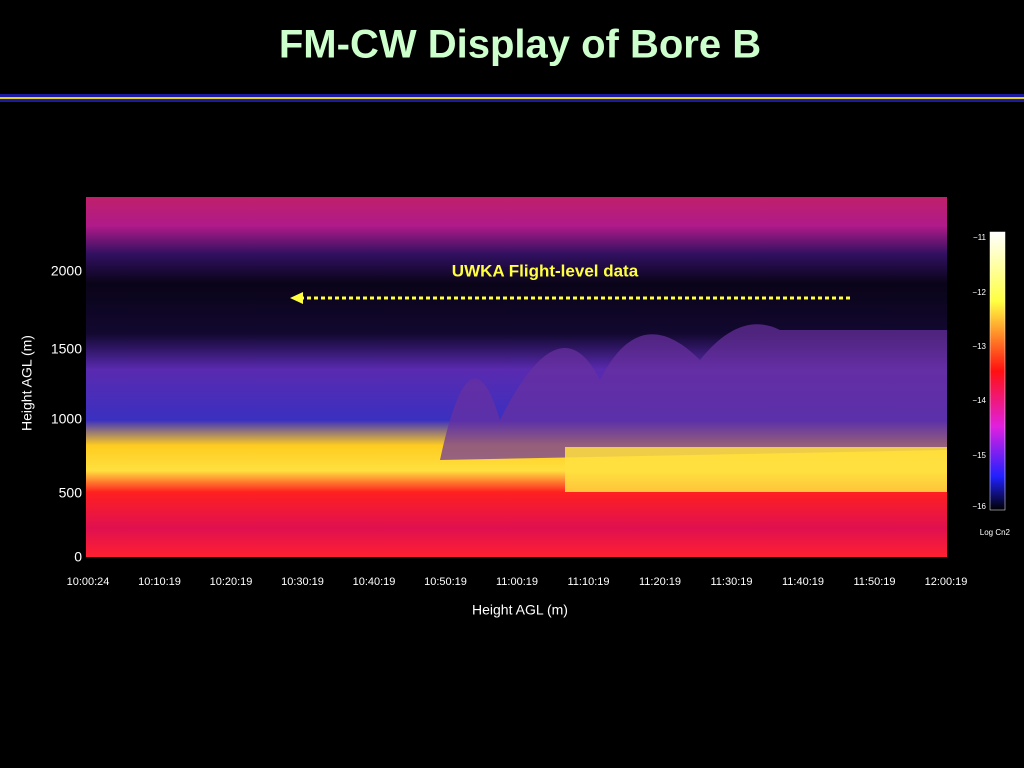 This screenshot has height=768, width=1024. What do you see at coordinates (731, 582) in the screenshot?
I see `x-tick-label: 11:30:19` at bounding box center [731, 582].